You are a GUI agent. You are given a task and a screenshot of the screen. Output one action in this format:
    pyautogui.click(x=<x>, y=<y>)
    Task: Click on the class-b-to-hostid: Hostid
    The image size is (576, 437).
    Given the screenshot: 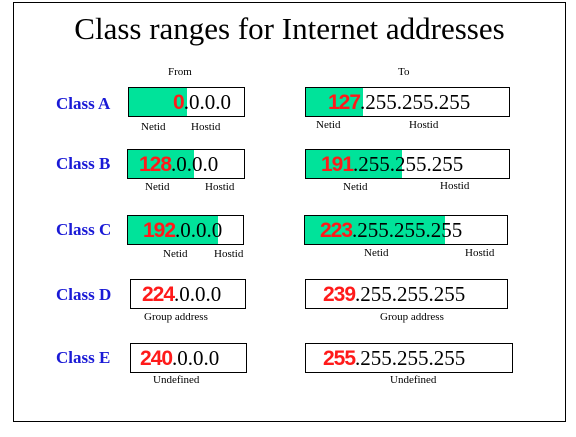 What is the action you would take?
    pyautogui.click(x=455, y=186)
    